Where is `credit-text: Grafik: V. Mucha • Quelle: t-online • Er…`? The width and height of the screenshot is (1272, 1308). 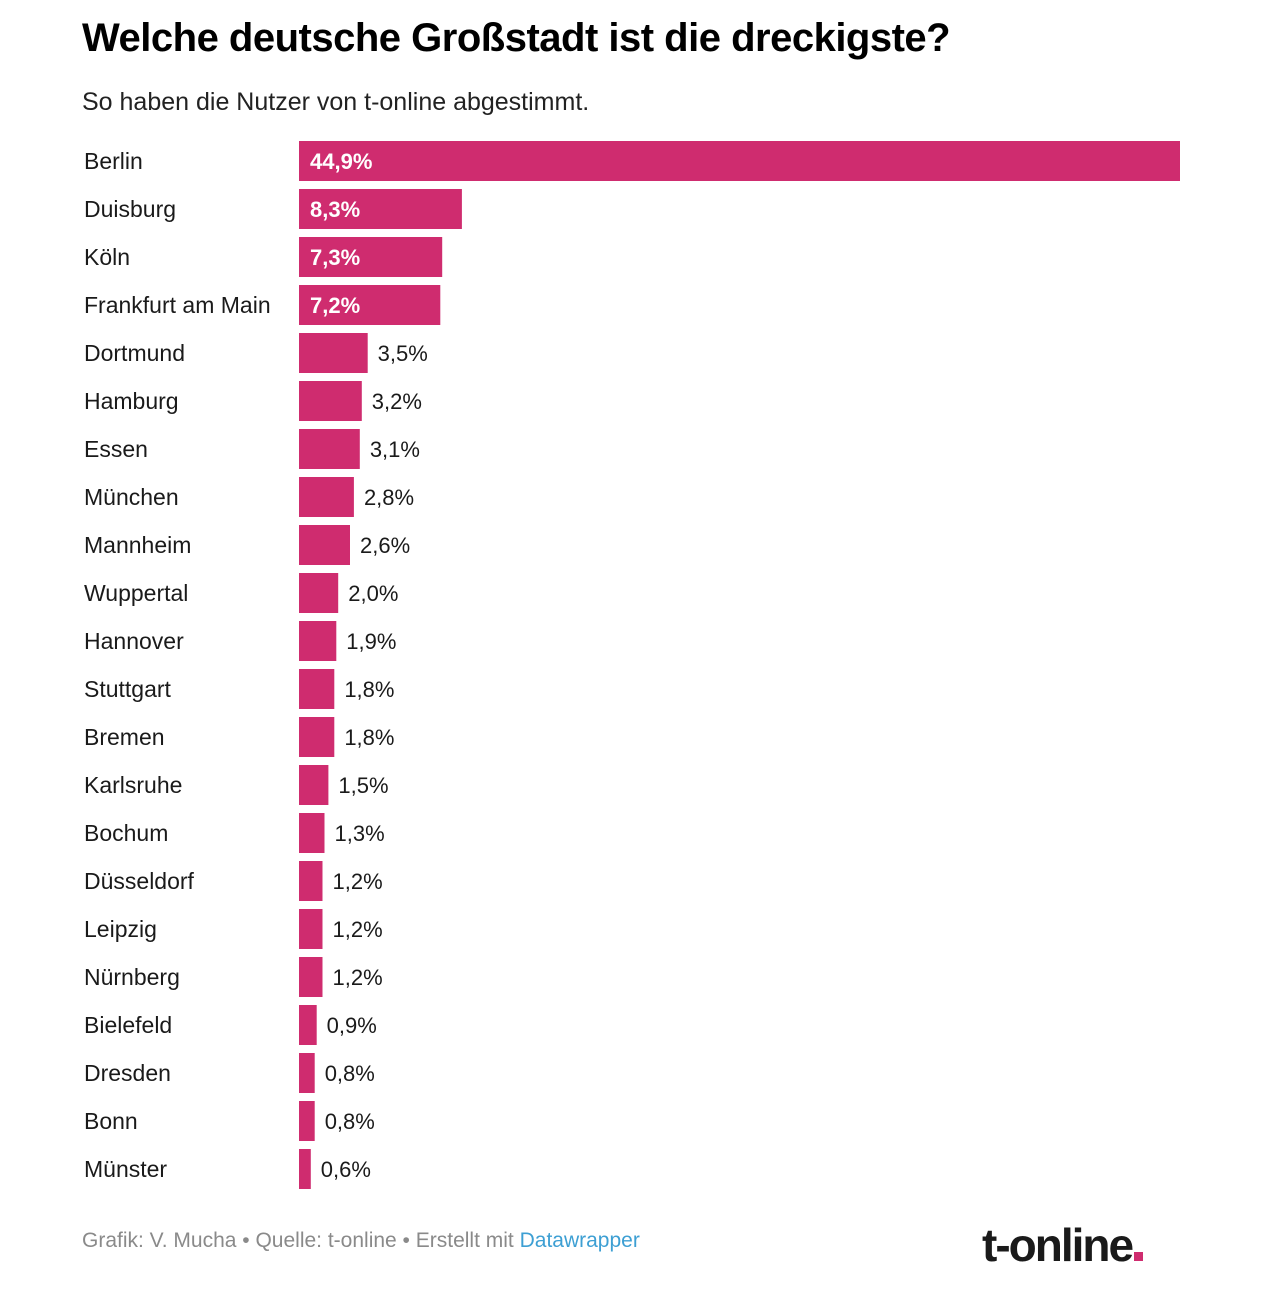
credit-text: Grafik: V. Mucha • Quelle: t-online • Er… is located at coordinates (301, 1240).